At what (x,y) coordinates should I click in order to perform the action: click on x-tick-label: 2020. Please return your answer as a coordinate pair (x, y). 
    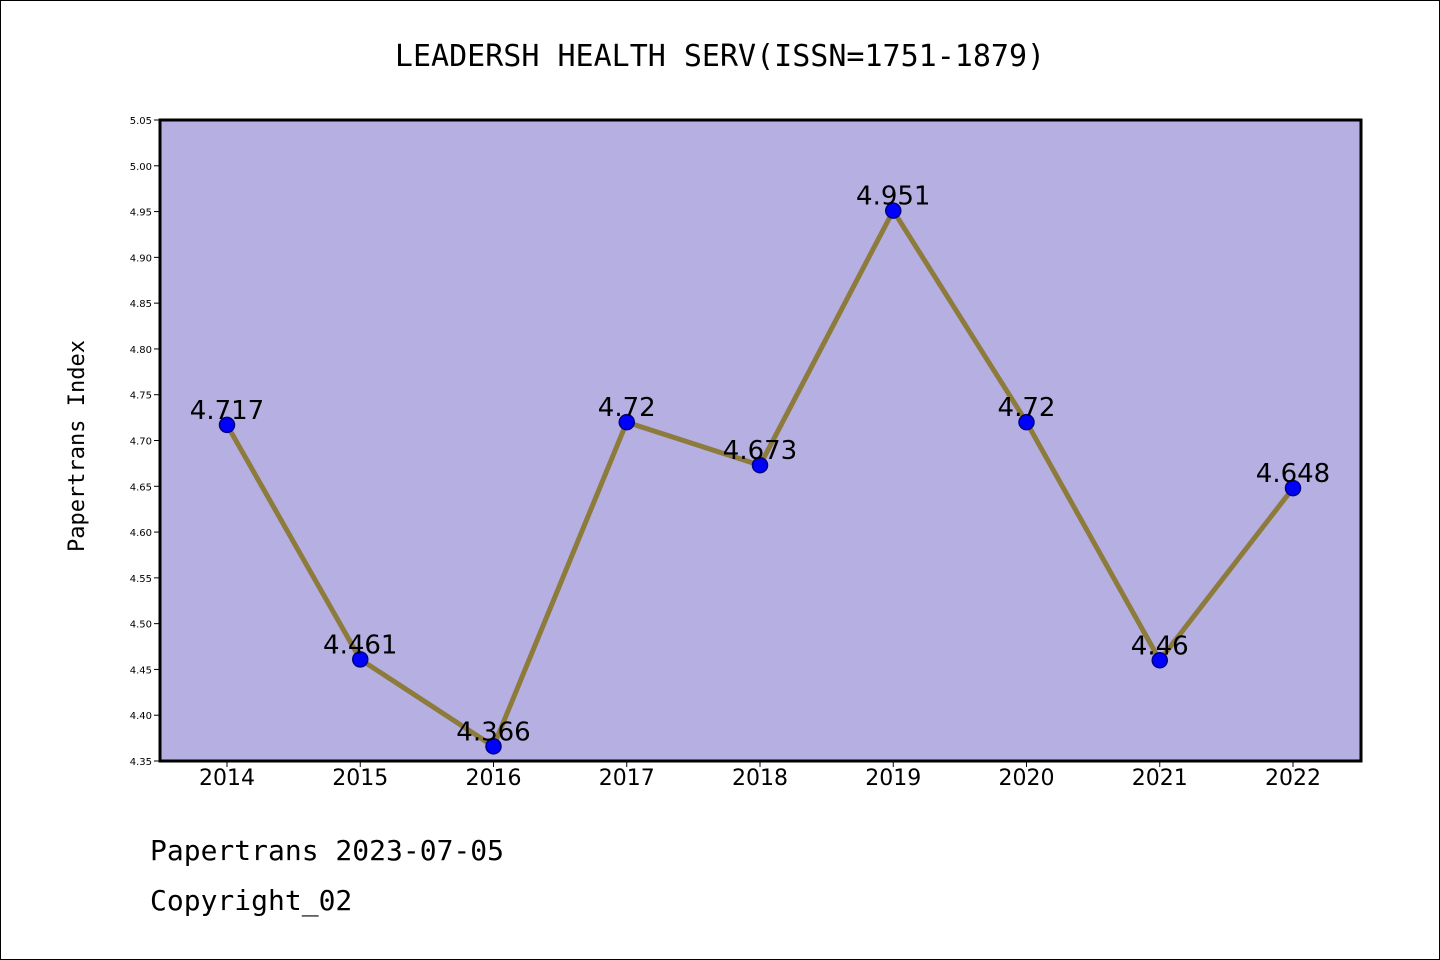
    Looking at the image, I should click on (1027, 778).